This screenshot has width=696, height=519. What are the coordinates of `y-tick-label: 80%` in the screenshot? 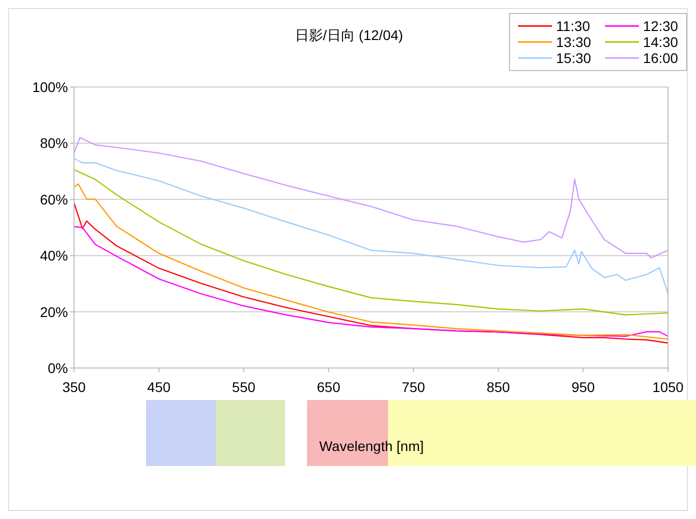 It's located at (54, 143).